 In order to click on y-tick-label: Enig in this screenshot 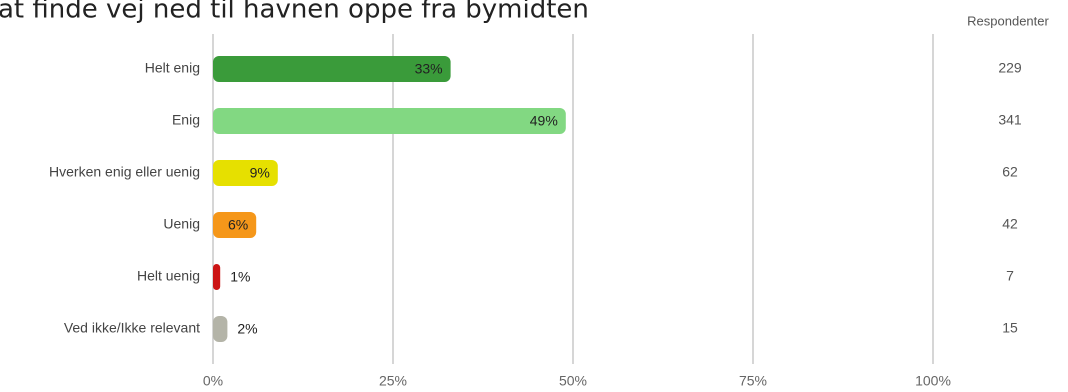, I will do `click(186, 120)`.